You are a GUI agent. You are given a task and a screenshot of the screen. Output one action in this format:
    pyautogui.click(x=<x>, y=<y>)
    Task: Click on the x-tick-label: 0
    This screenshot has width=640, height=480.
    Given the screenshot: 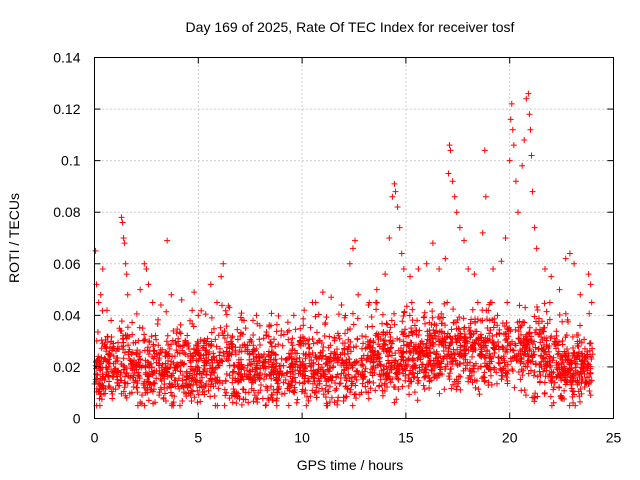 What is the action you would take?
    pyautogui.click(x=95, y=438)
    